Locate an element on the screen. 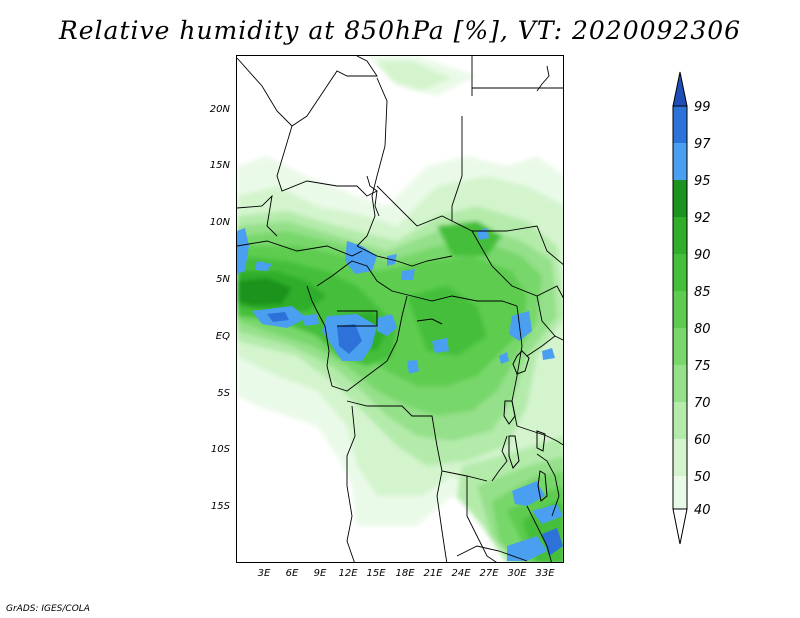 The width and height of the screenshot is (800, 618). colorbar-label: 70 is located at coordinates (702, 403).